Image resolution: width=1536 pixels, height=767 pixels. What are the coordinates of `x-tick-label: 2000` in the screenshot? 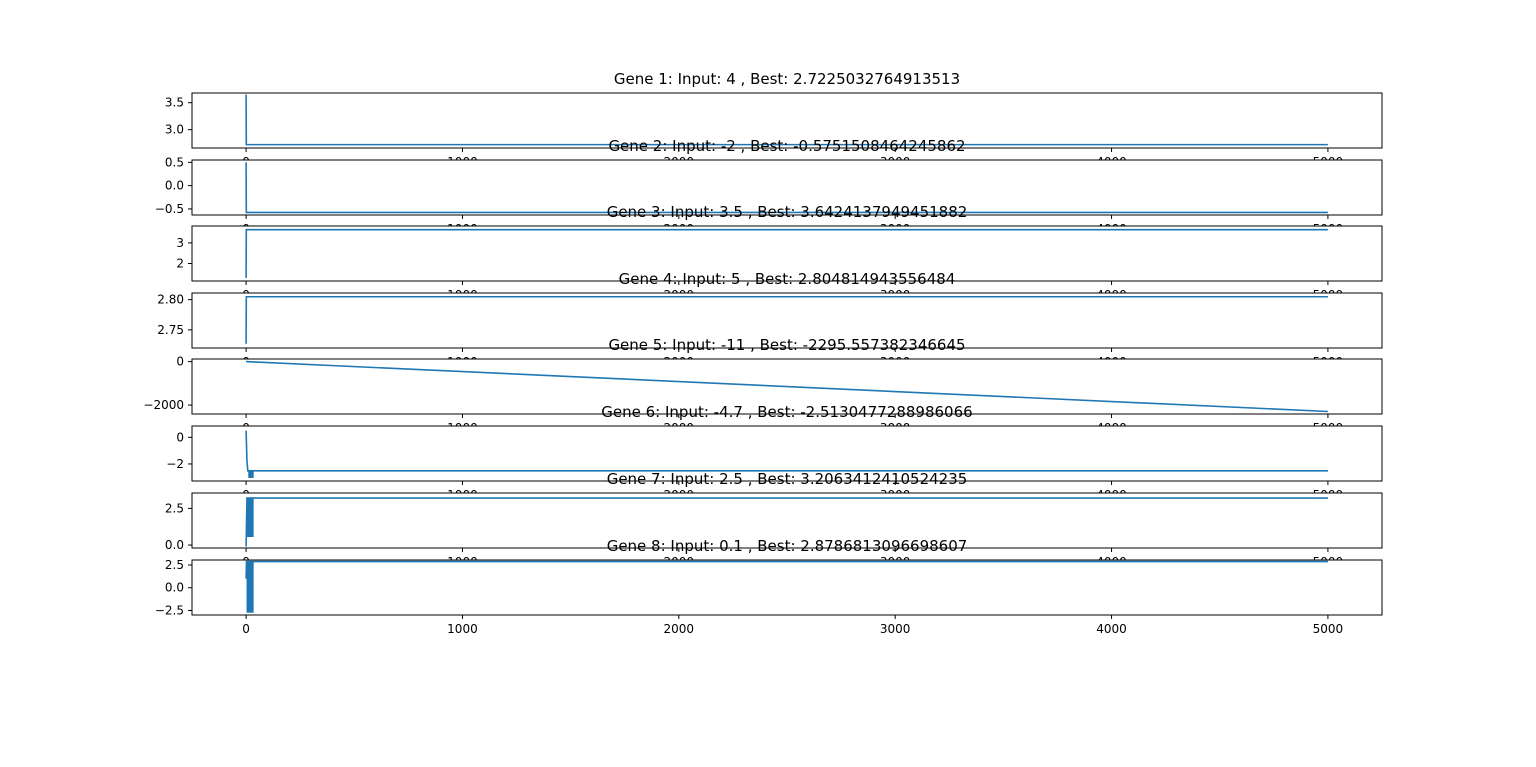 It's located at (679, 629).